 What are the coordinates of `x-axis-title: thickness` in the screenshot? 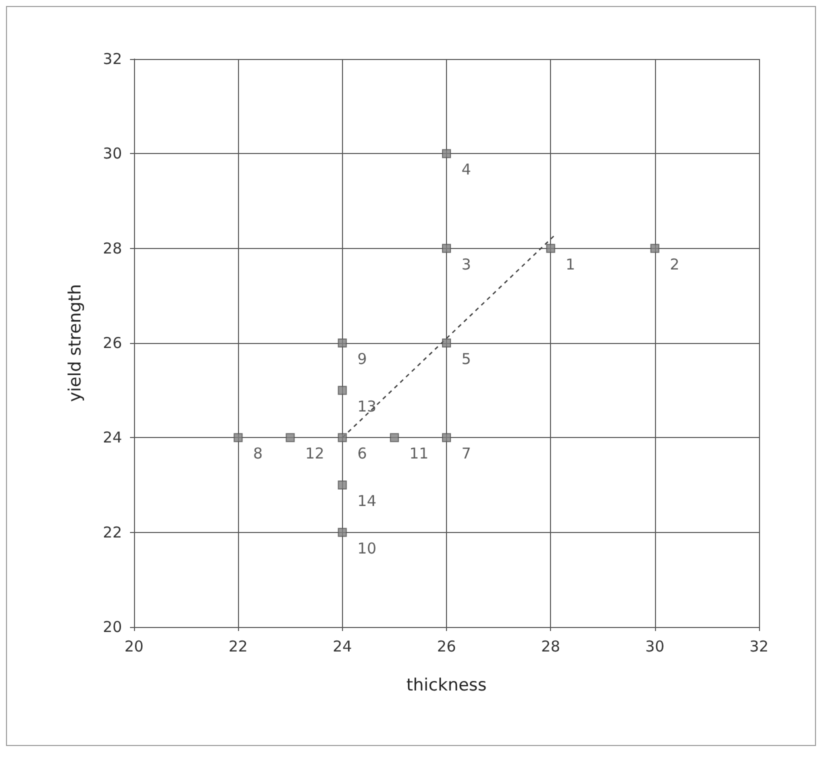 It's located at (446, 686).